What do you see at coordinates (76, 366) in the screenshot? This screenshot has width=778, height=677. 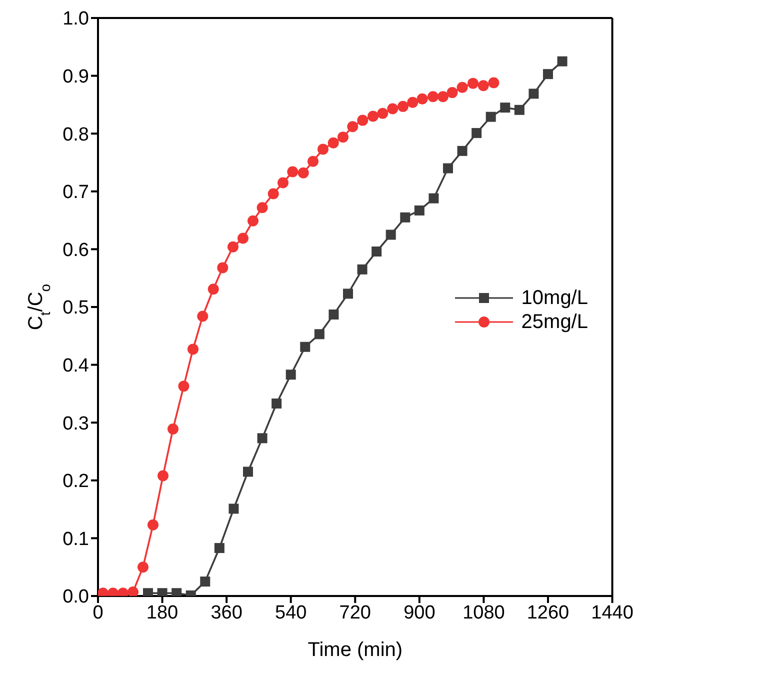 I see `y-tick-label: 0.4` at bounding box center [76, 366].